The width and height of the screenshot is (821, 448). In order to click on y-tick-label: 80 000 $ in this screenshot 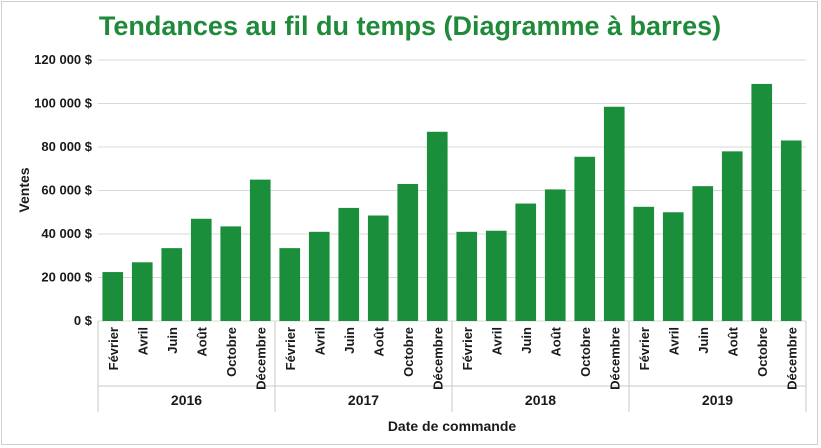, I will do `click(66, 146)`.